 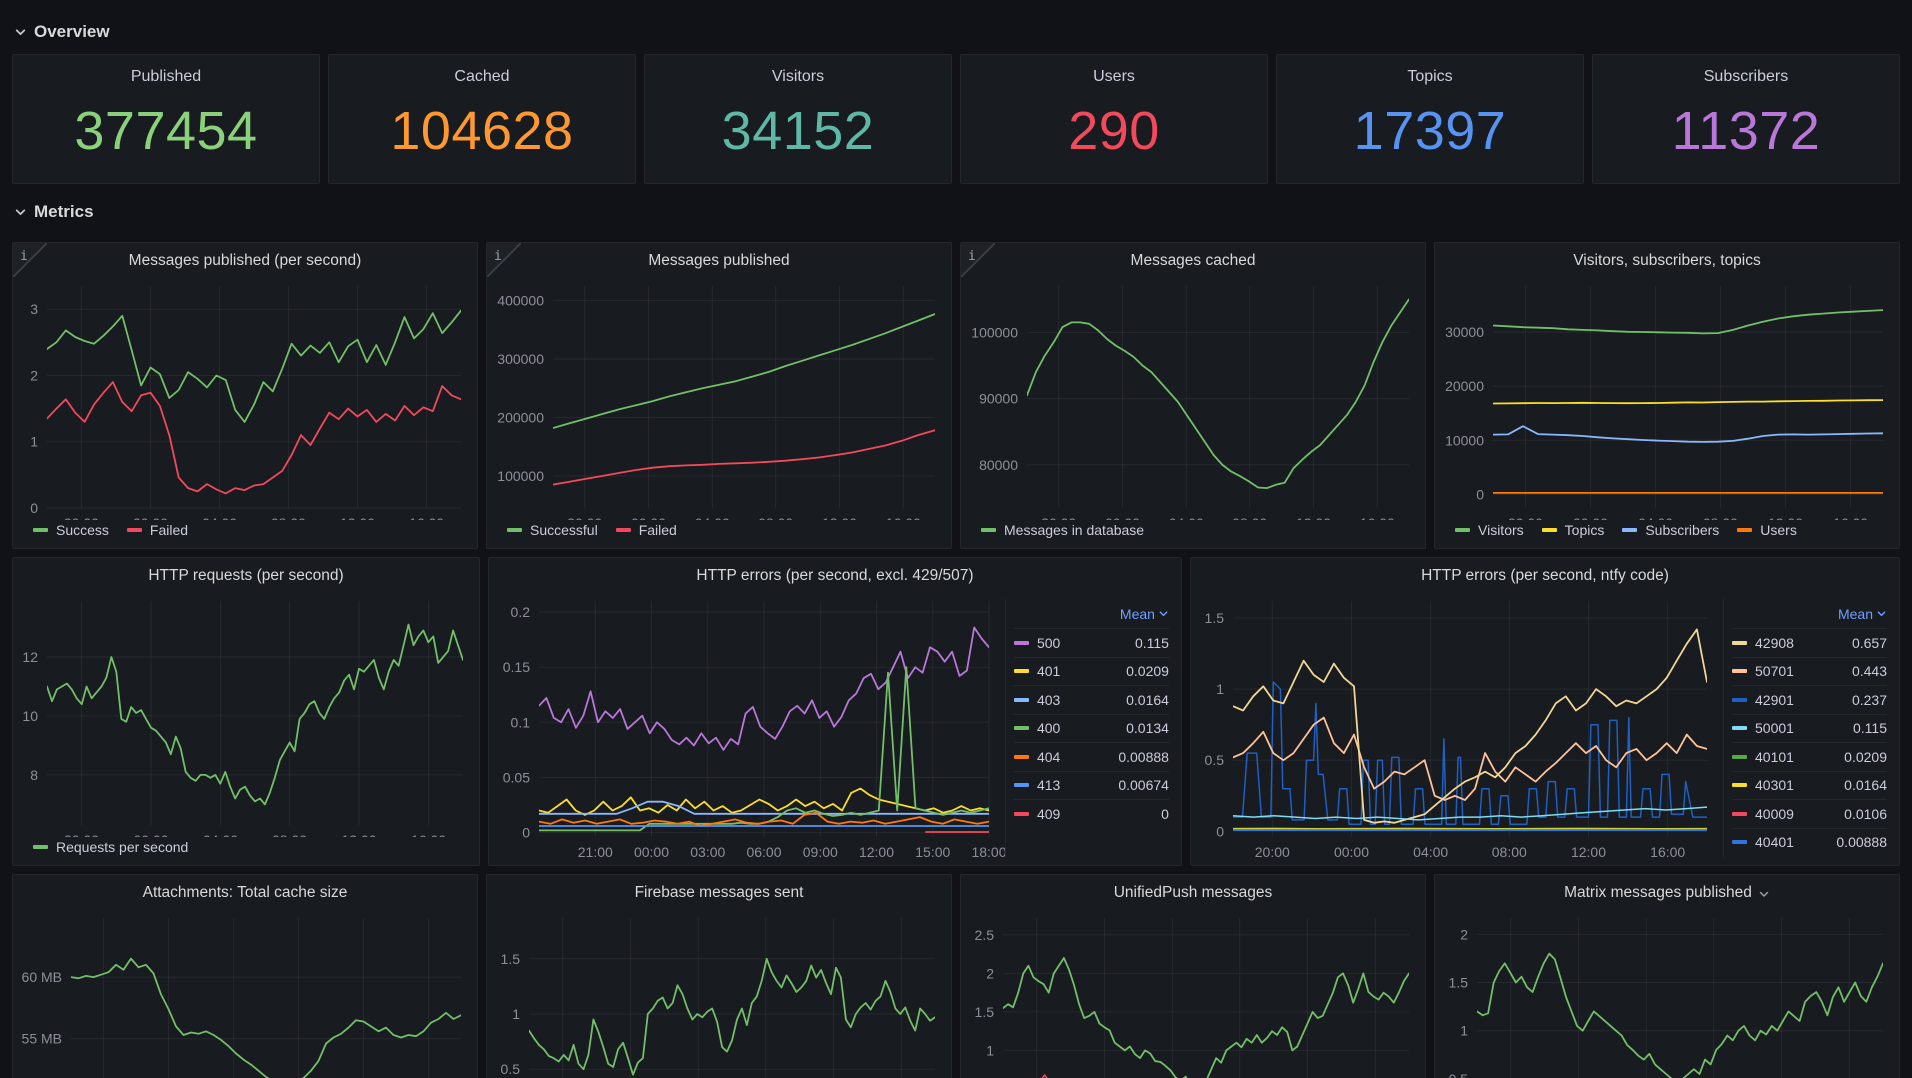 I want to click on stat-panel-users: Users 290, so click(x=1114, y=119).